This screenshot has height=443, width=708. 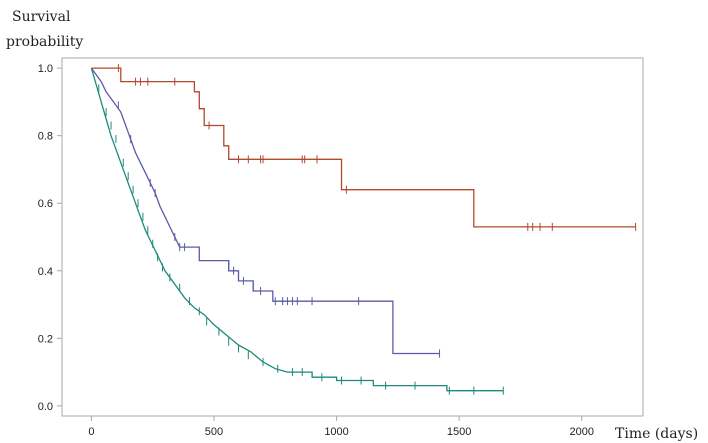 What do you see at coordinates (656, 434) in the screenshot?
I see `x-axis-label: Time (days)` at bounding box center [656, 434].